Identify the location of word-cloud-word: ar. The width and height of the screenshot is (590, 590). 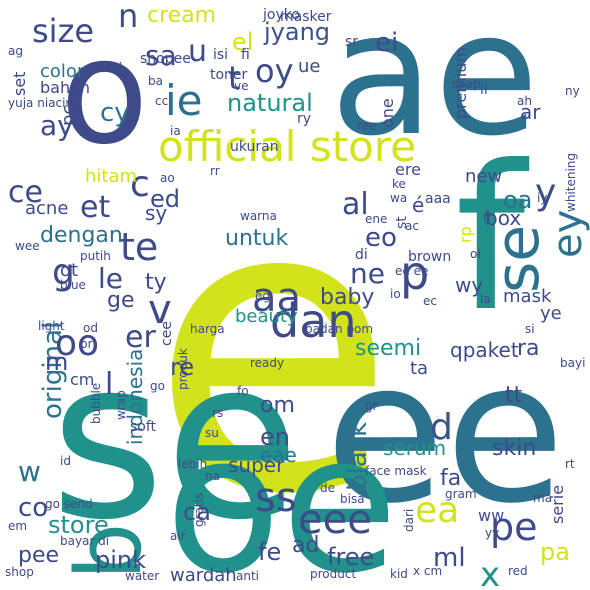
(530, 112).